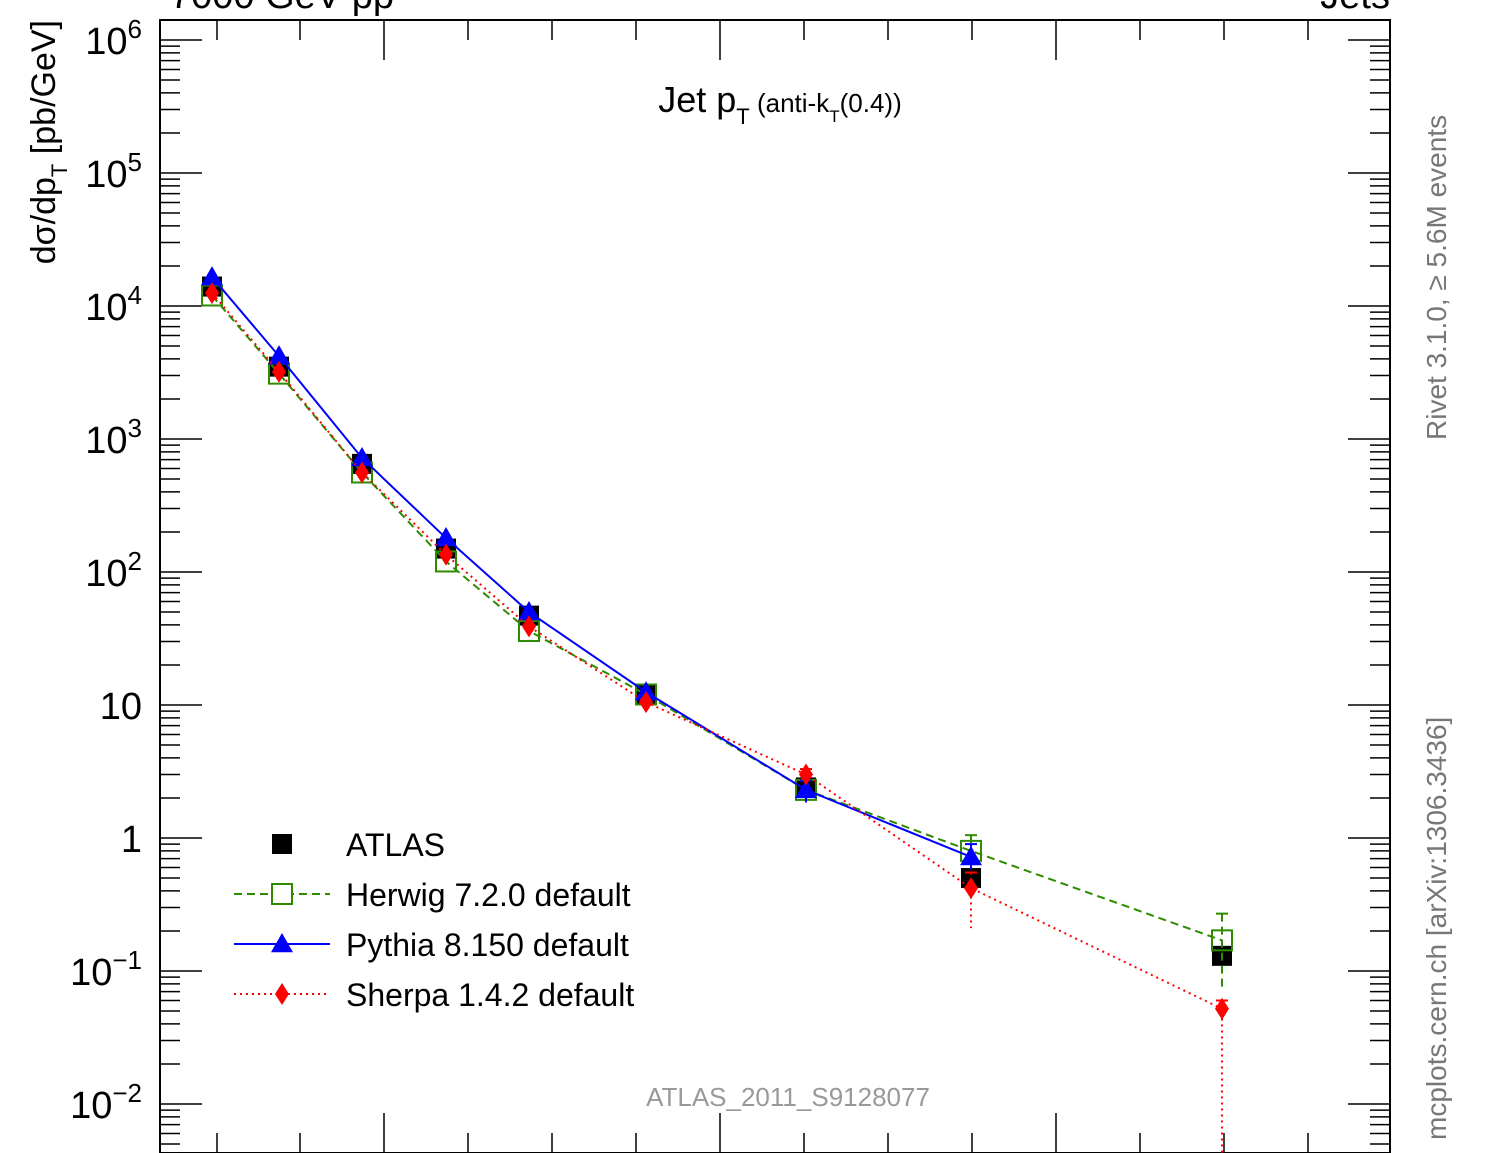 The width and height of the screenshot is (1494, 1153). I want to click on y-axis-label: dσ/dpT [pb/GeV], so click(48, 142).